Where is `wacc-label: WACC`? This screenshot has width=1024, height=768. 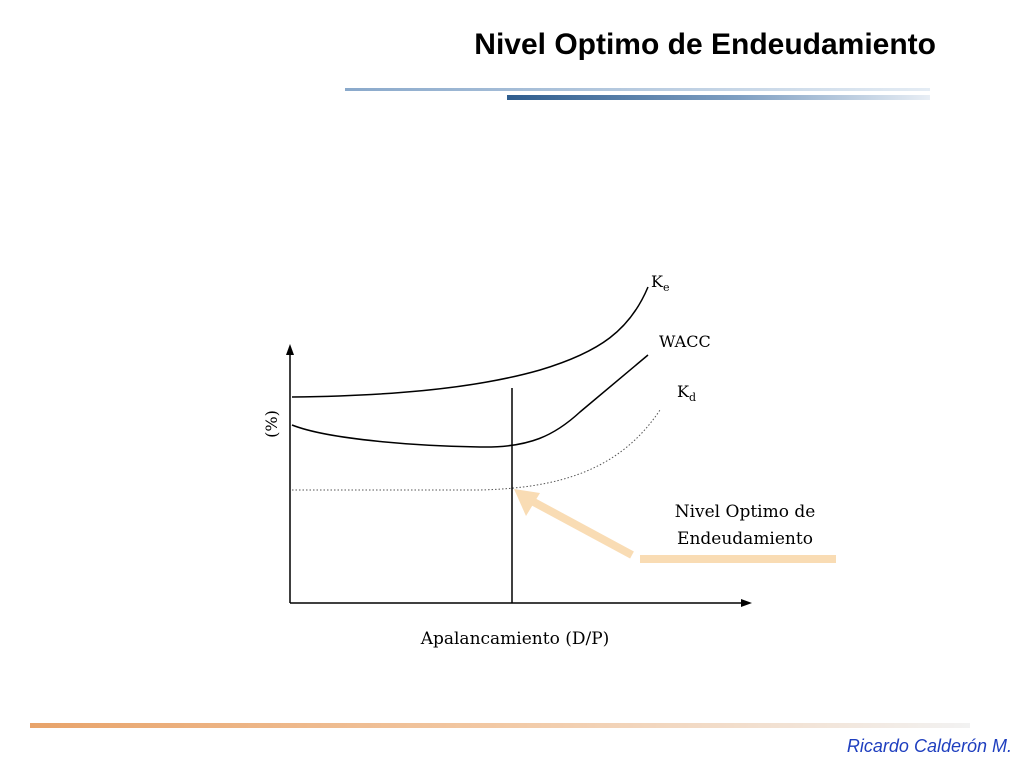 wacc-label: WACC is located at coordinates (685, 341).